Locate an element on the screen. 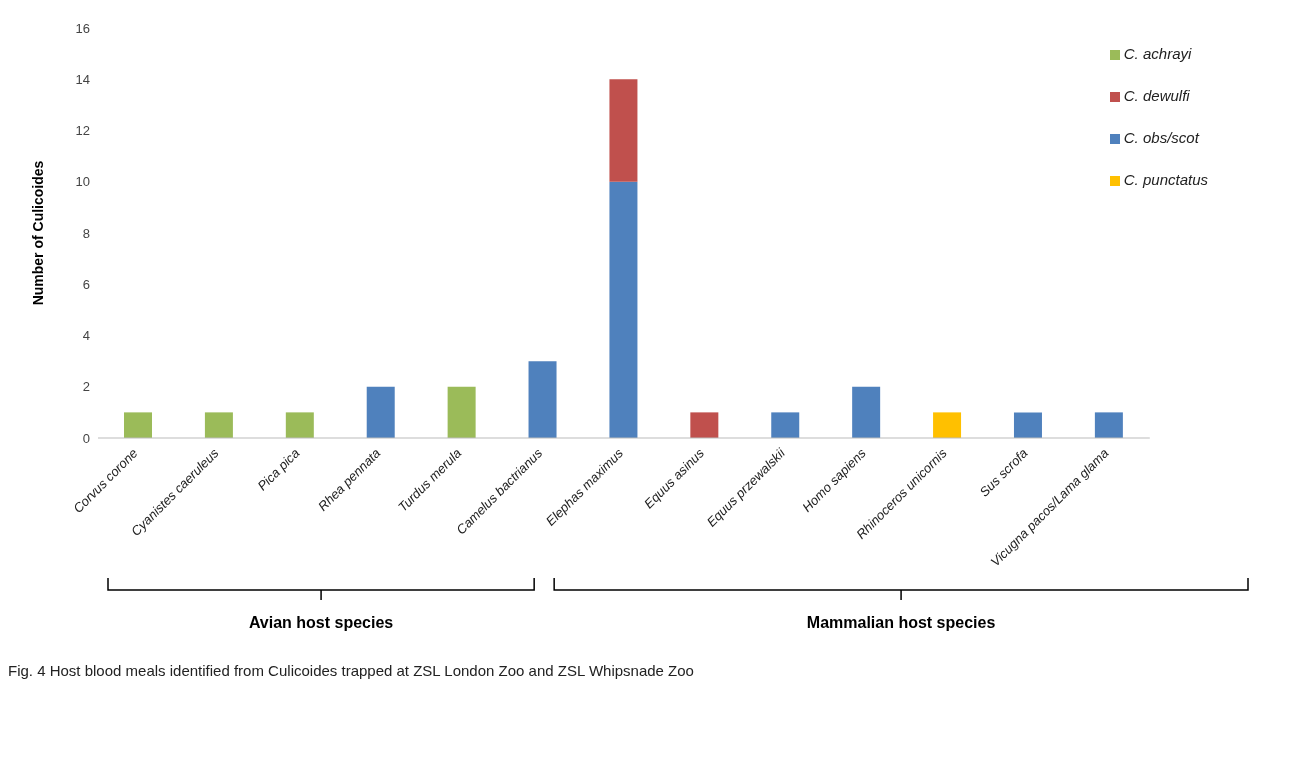 This screenshot has width=1292, height=765. legend-label: C. punctatus is located at coordinates (1165, 179).